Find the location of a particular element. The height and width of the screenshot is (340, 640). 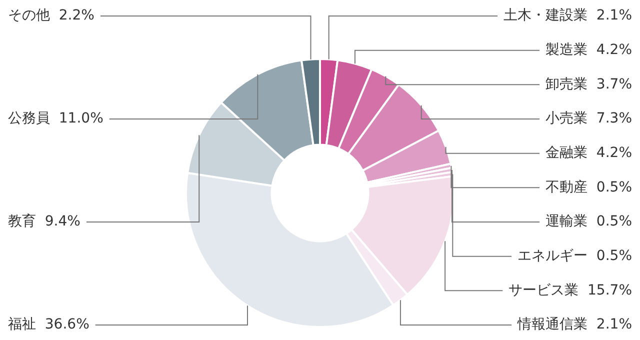

slice-label: その他 2.2% is located at coordinates (51, 16).